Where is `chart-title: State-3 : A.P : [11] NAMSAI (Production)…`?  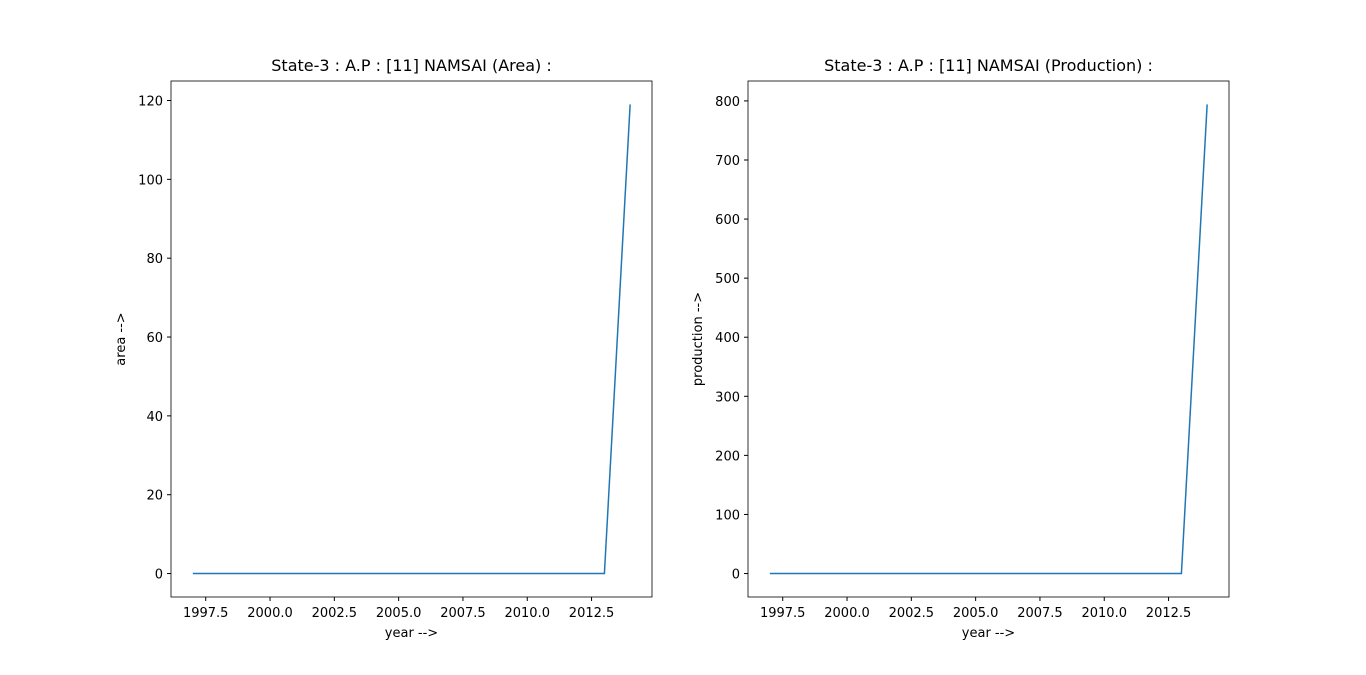 chart-title: State-3 : A.P : [11] NAMSAI (Production)… is located at coordinates (988, 65).